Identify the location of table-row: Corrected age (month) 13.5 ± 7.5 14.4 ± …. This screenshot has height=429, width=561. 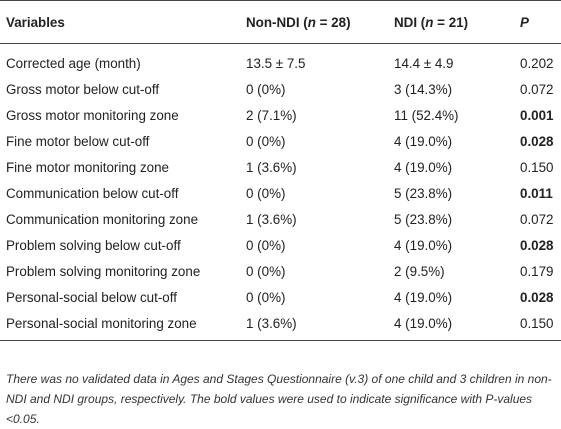
(280, 60).